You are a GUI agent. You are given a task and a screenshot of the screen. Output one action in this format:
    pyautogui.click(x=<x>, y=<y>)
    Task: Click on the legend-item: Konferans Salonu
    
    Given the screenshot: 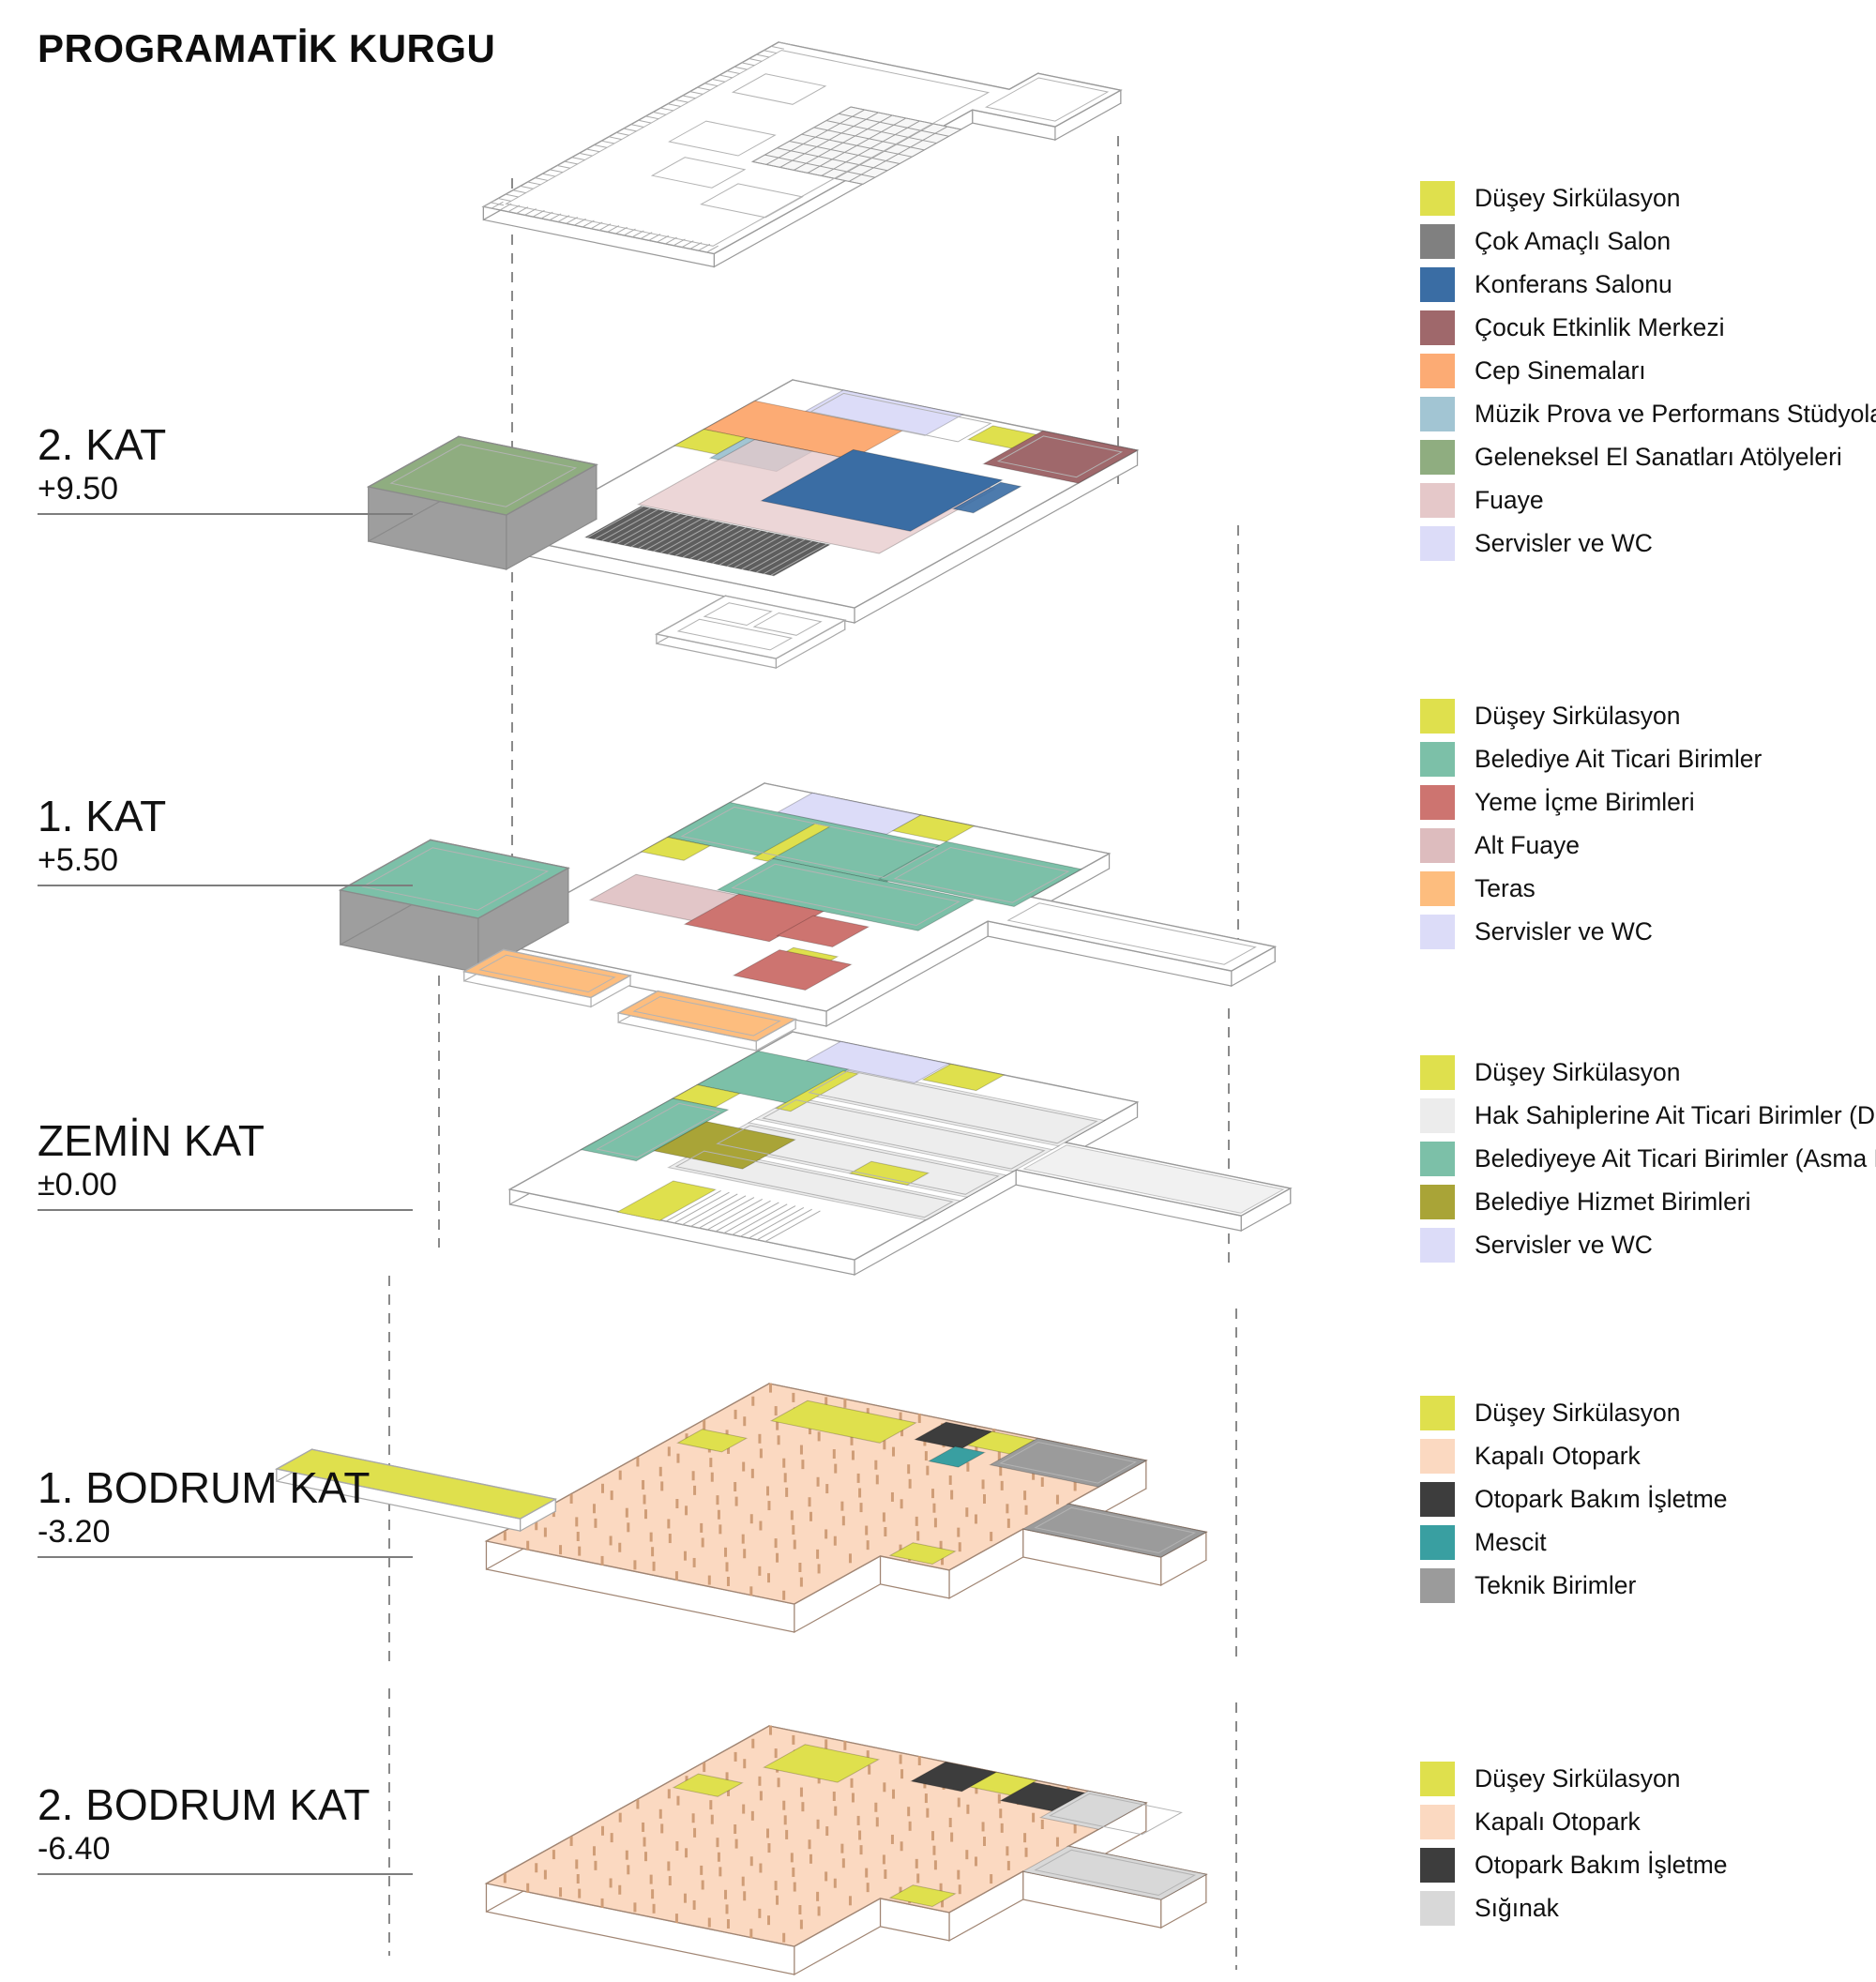 What is the action you would take?
    pyautogui.click(x=1640, y=284)
    